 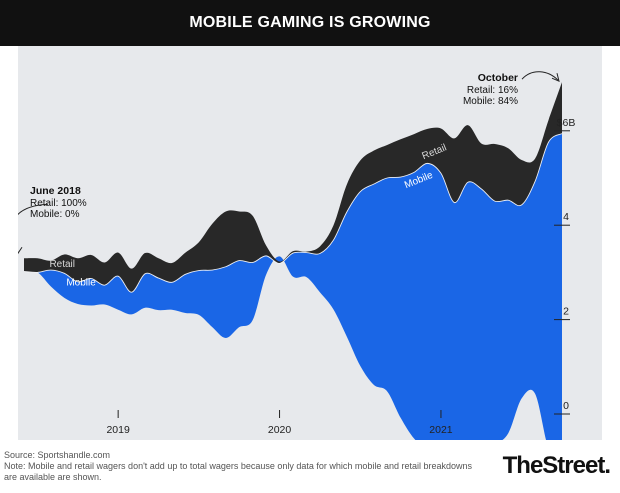 I want to click on annotation-start-line: Mobile: 0%, so click(x=55, y=214).